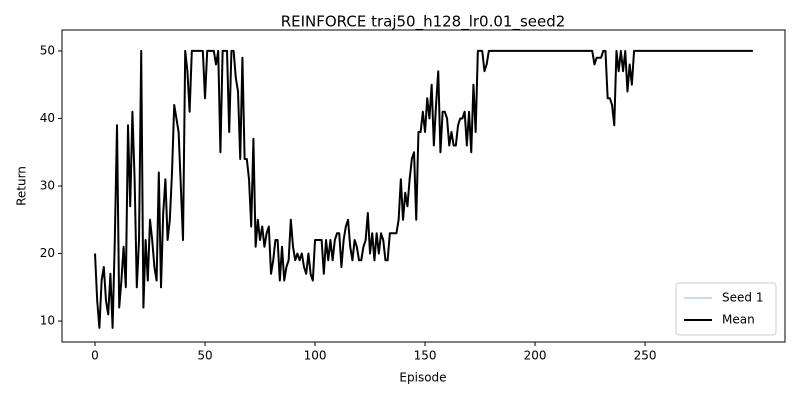  What do you see at coordinates (22, 186) in the screenshot?
I see `y-axis-label: Return` at bounding box center [22, 186].